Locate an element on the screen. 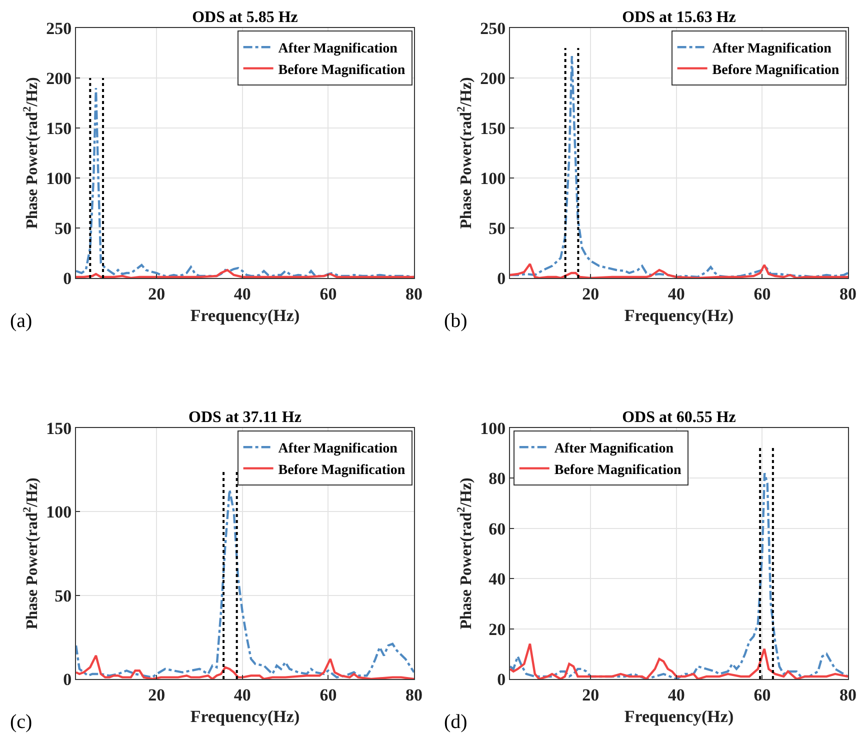  text: (c) is located at coordinates (21, 722).